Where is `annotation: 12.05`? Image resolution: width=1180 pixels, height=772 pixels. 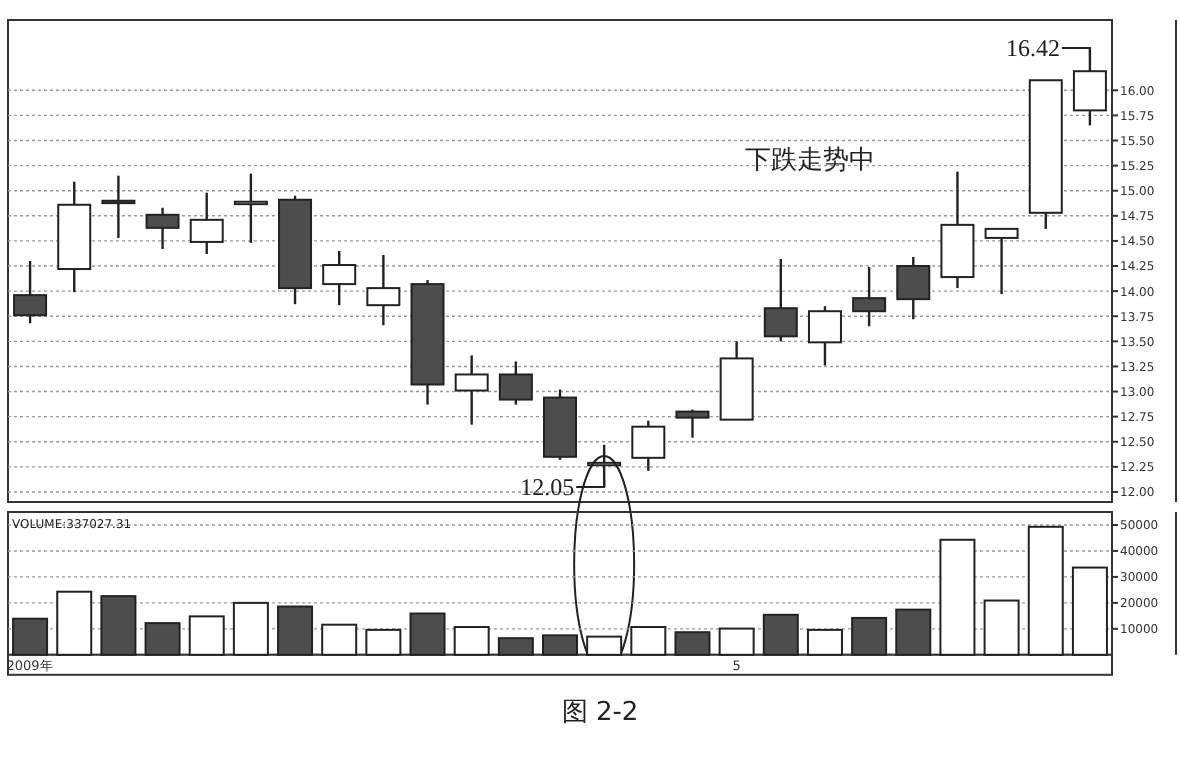 annotation: 12.05 is located at coordinates (547, 486).